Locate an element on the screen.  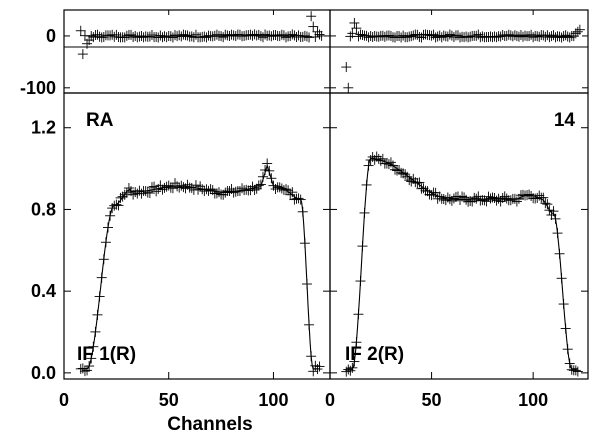
annotation-ra: RA is located at coordinates (100, 120).